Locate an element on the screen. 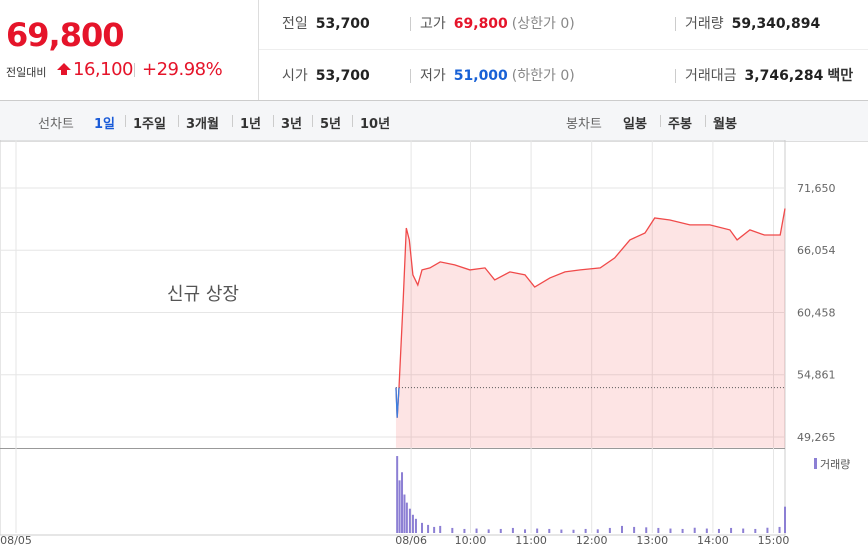 The height and width of the screenshot is (547, 868). period-tab: 10년 is located at coordinates (375, 124).